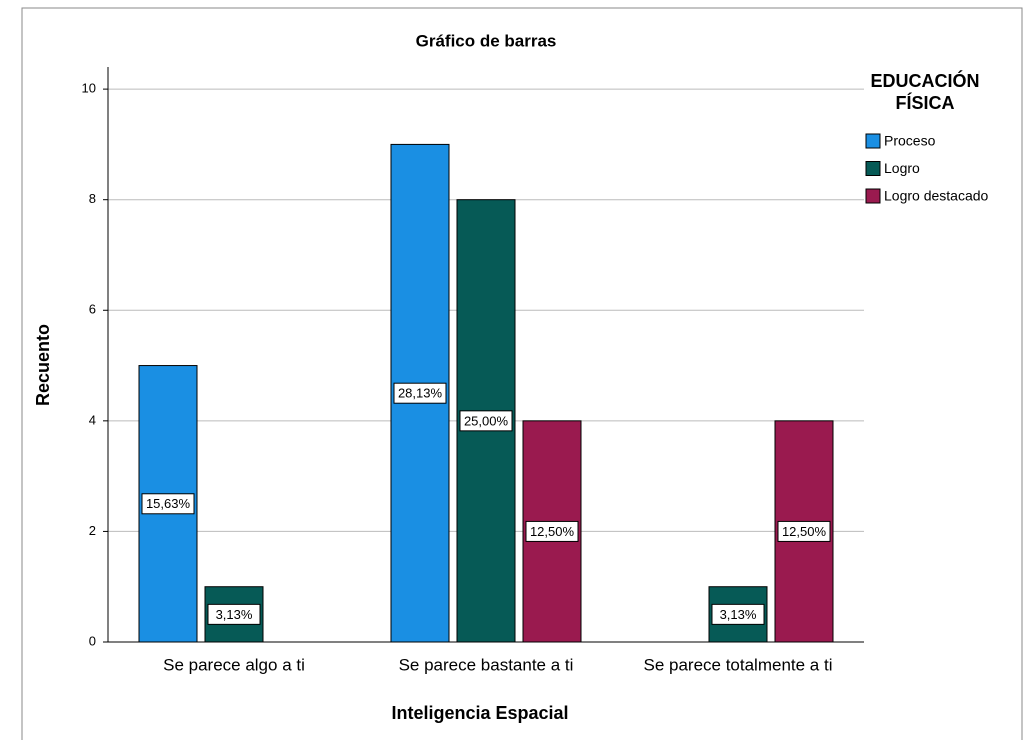 The image size is (1033, 740). What do you see at coordinates (486, 40) in the screenshot?
I see `chart-title: Gráfico de barras` at bounding box center [486, 40].